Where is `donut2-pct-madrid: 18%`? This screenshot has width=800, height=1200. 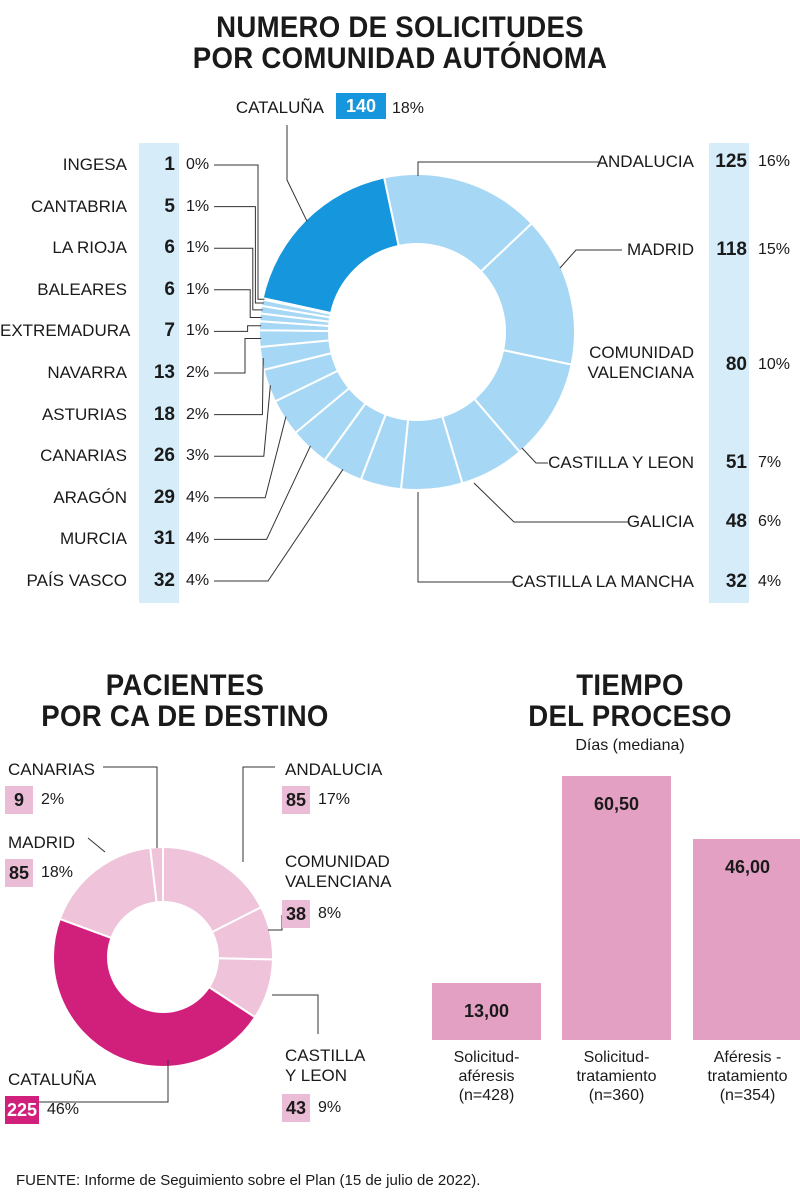 donut2-pct-madrid: 18% is located at coordinates (57, 872).